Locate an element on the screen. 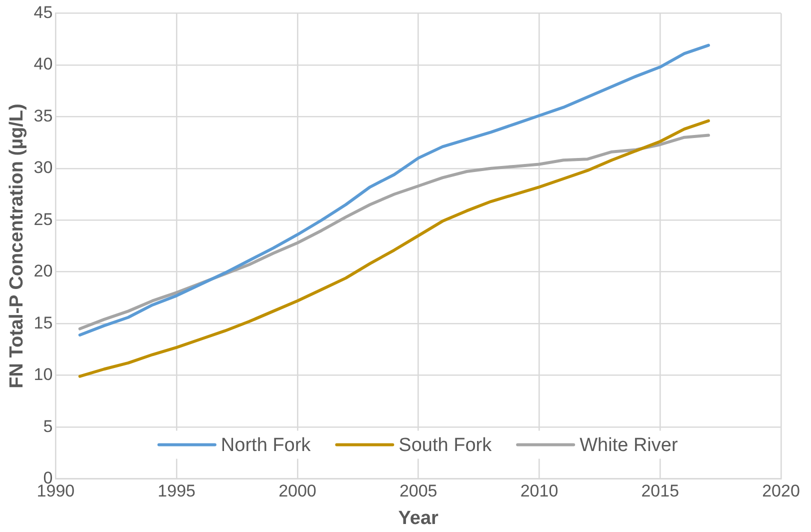  x-tick-label: 2015 is located at coordinates (660, 491).